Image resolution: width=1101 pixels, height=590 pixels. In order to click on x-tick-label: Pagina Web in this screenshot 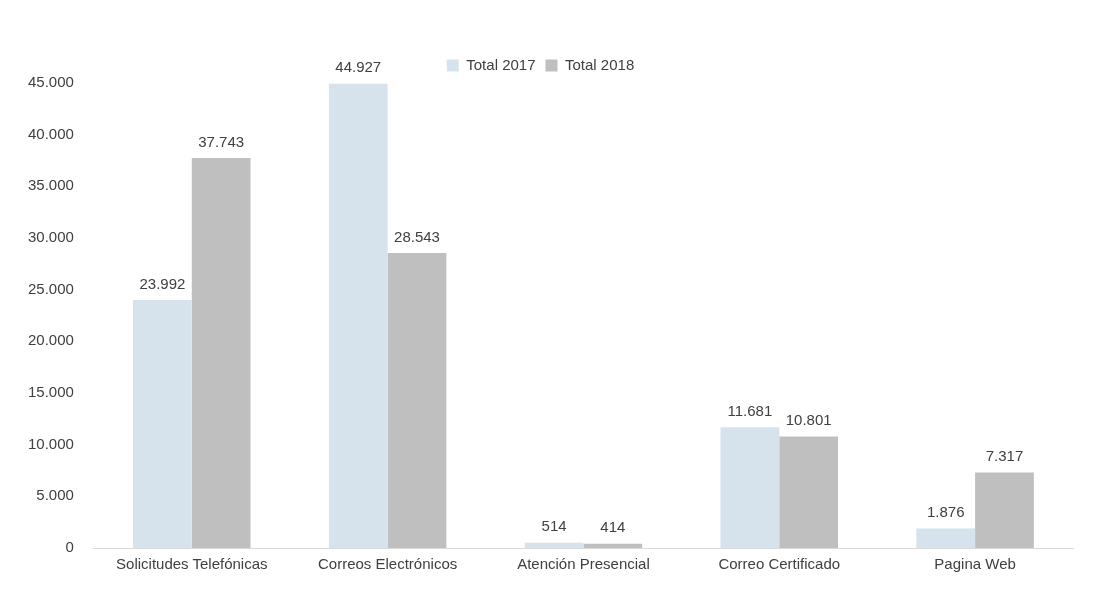, I will do `click(975, 564)`.